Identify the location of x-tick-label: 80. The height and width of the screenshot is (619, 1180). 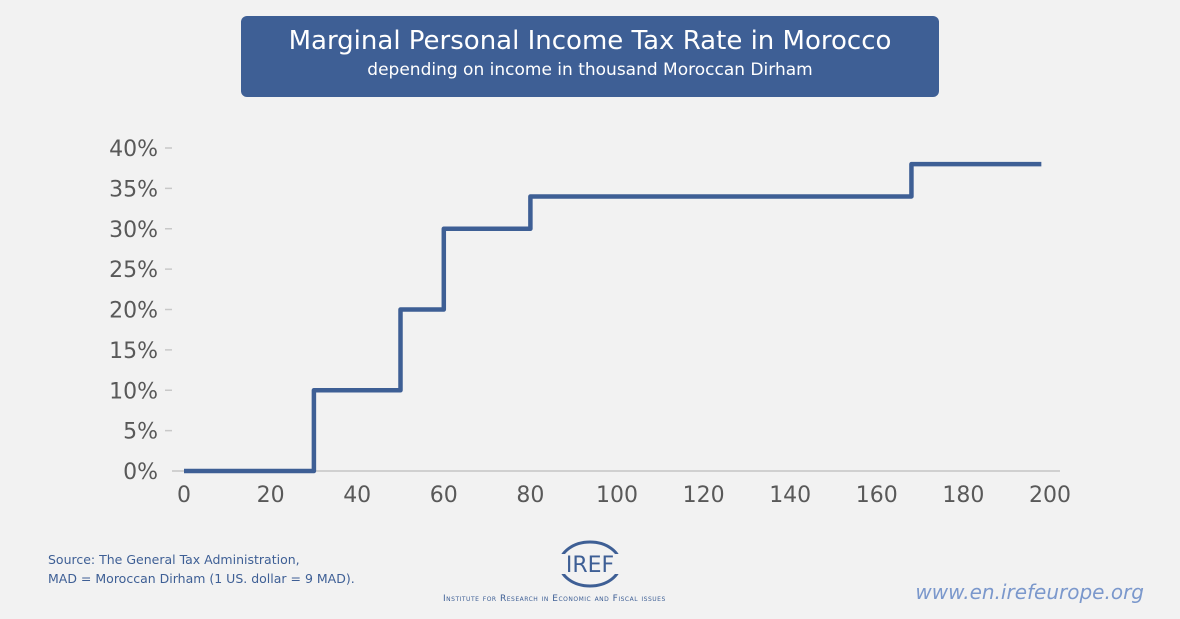
(530, 495).